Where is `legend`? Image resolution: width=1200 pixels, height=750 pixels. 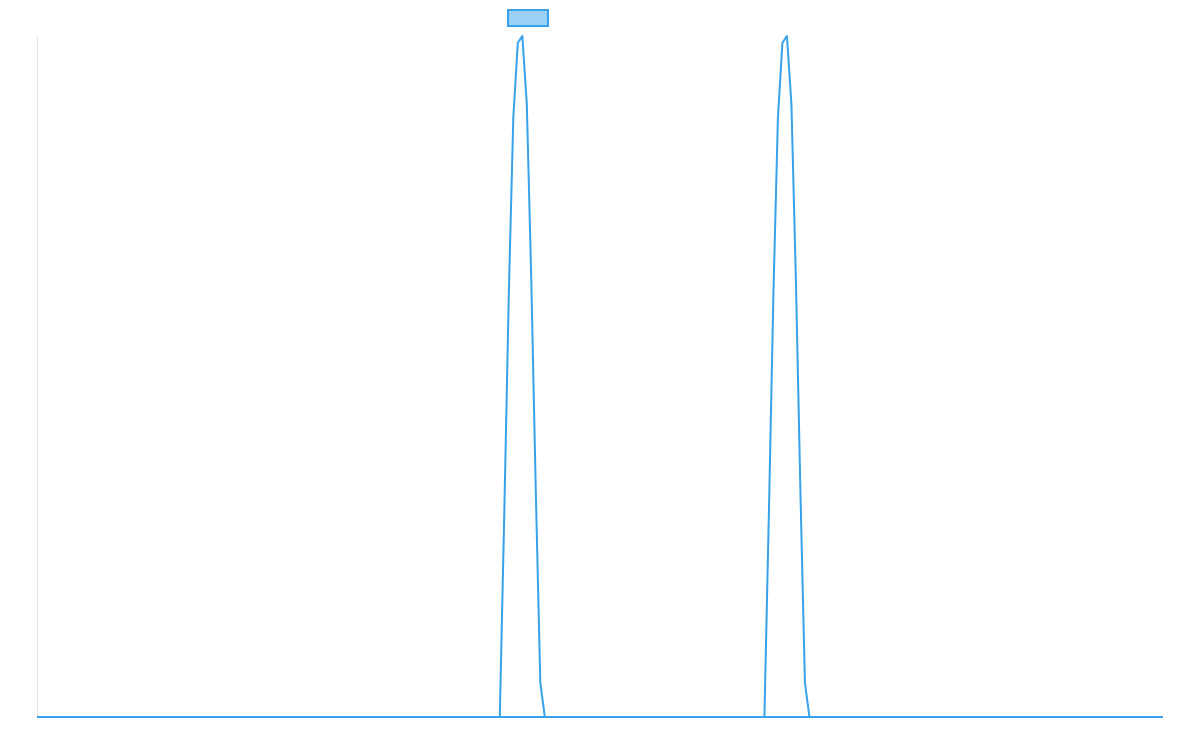 legend is located at coordinates (528, 18).